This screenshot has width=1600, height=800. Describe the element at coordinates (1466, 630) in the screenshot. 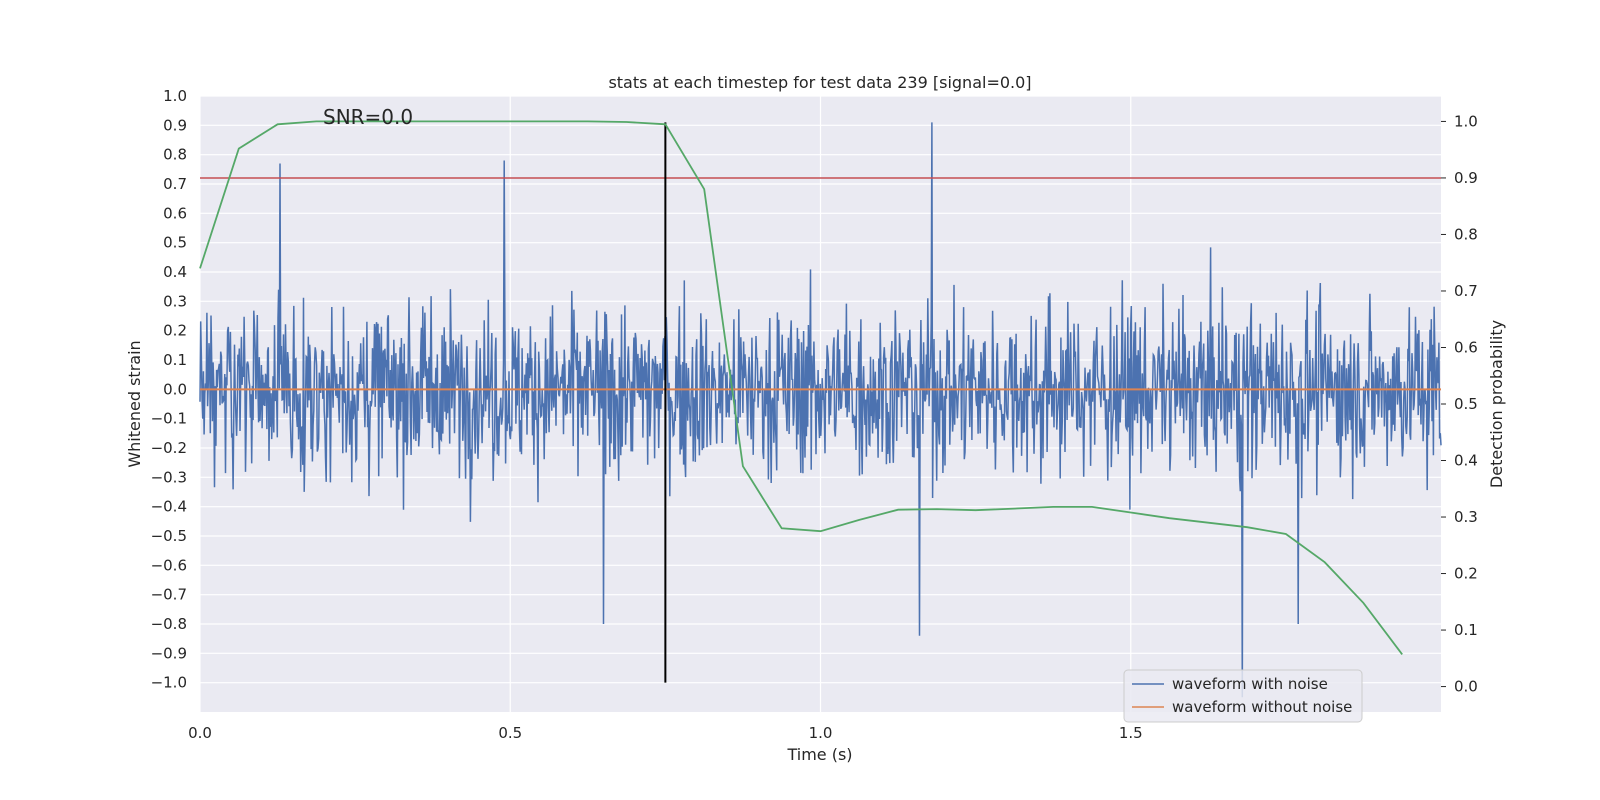

I see `y-right-tick-label: 0.1` at that location.